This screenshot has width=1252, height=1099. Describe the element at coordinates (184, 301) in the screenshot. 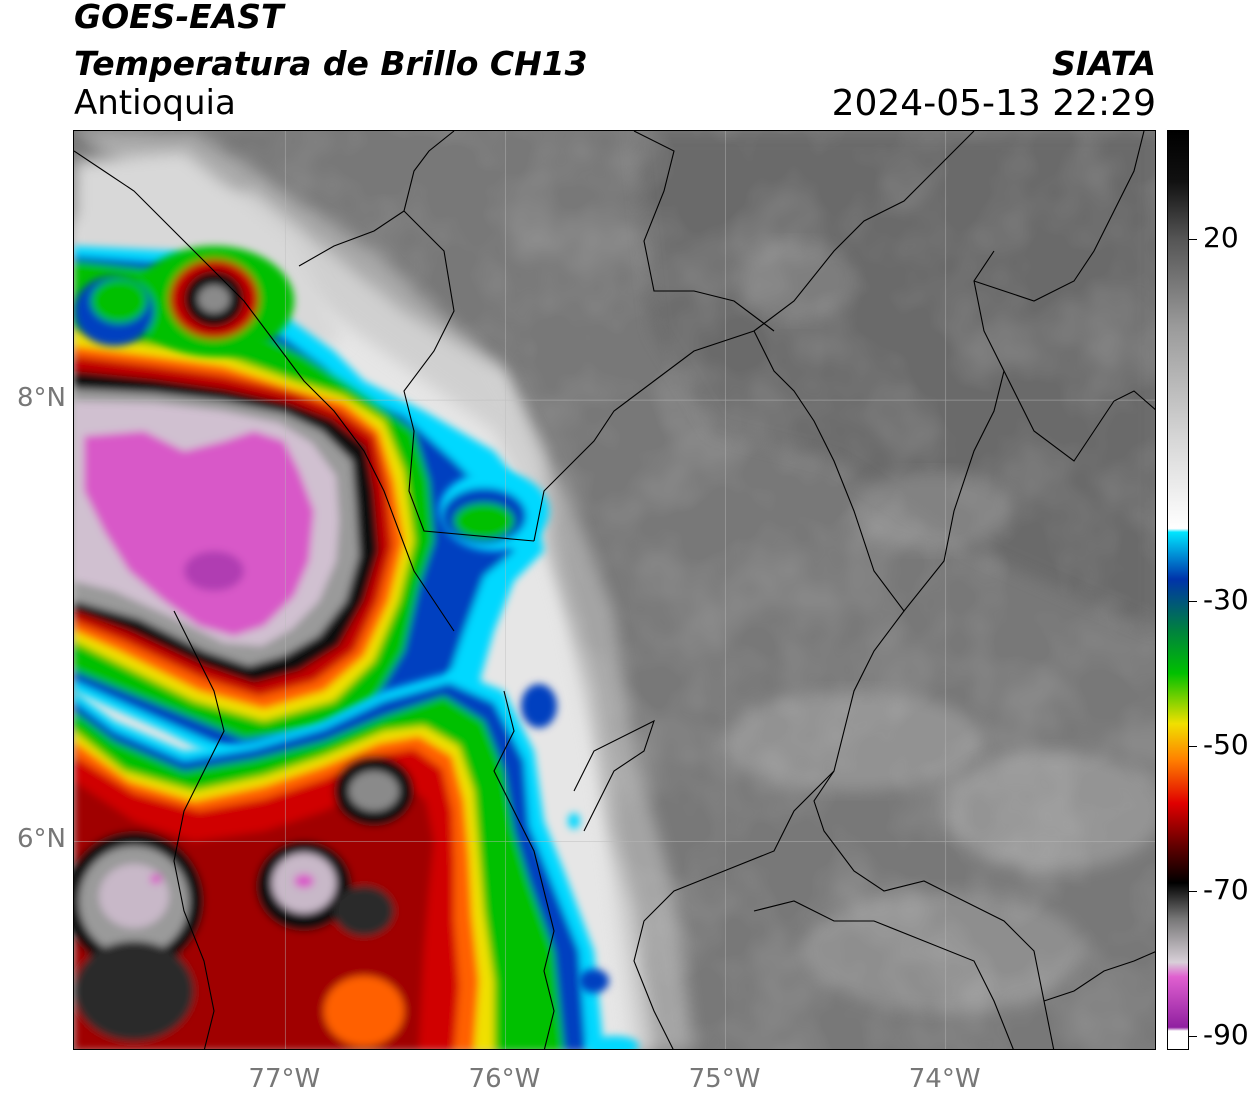

I see `storm-cell-northwest` at that location.